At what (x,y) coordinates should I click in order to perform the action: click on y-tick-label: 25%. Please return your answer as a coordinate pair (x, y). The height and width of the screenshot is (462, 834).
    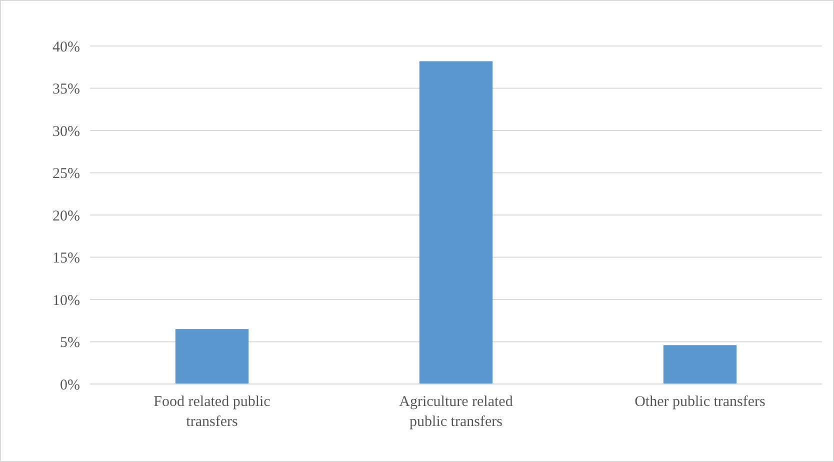
    Looking at the image, I should click on (66, 174).